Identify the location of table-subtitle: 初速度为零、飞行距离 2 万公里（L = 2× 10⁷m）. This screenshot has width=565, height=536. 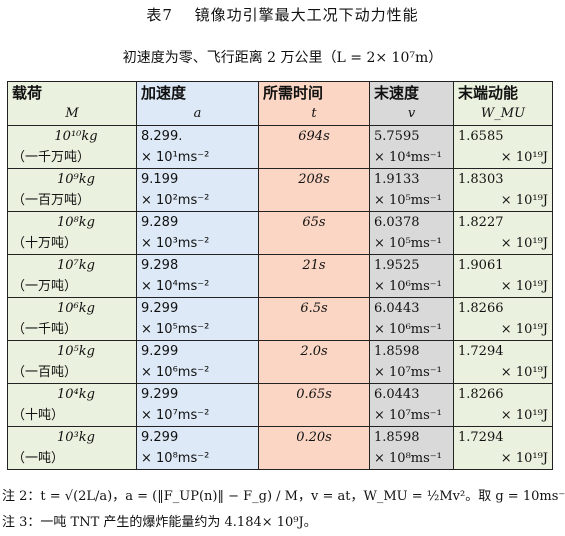
(282, 58).